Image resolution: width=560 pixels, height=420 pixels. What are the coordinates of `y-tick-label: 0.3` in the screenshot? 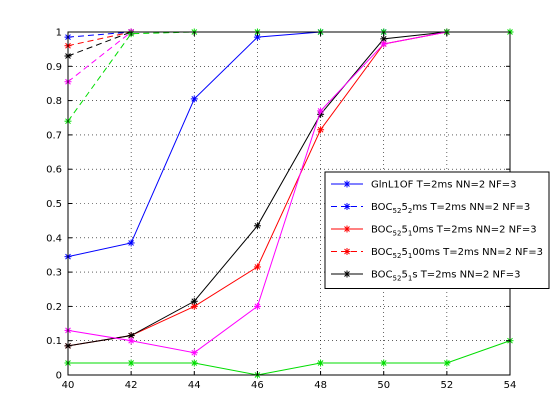 It's located at (54, 273).